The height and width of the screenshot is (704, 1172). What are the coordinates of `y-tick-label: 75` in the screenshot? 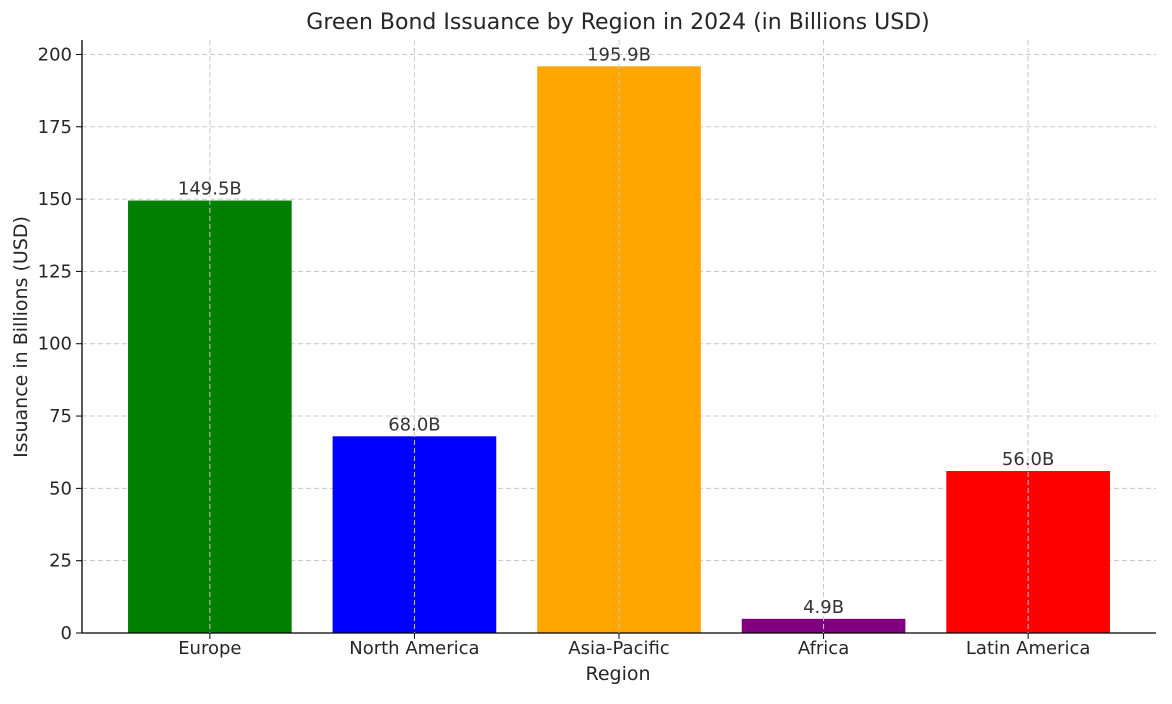 It's located at (60, 416).